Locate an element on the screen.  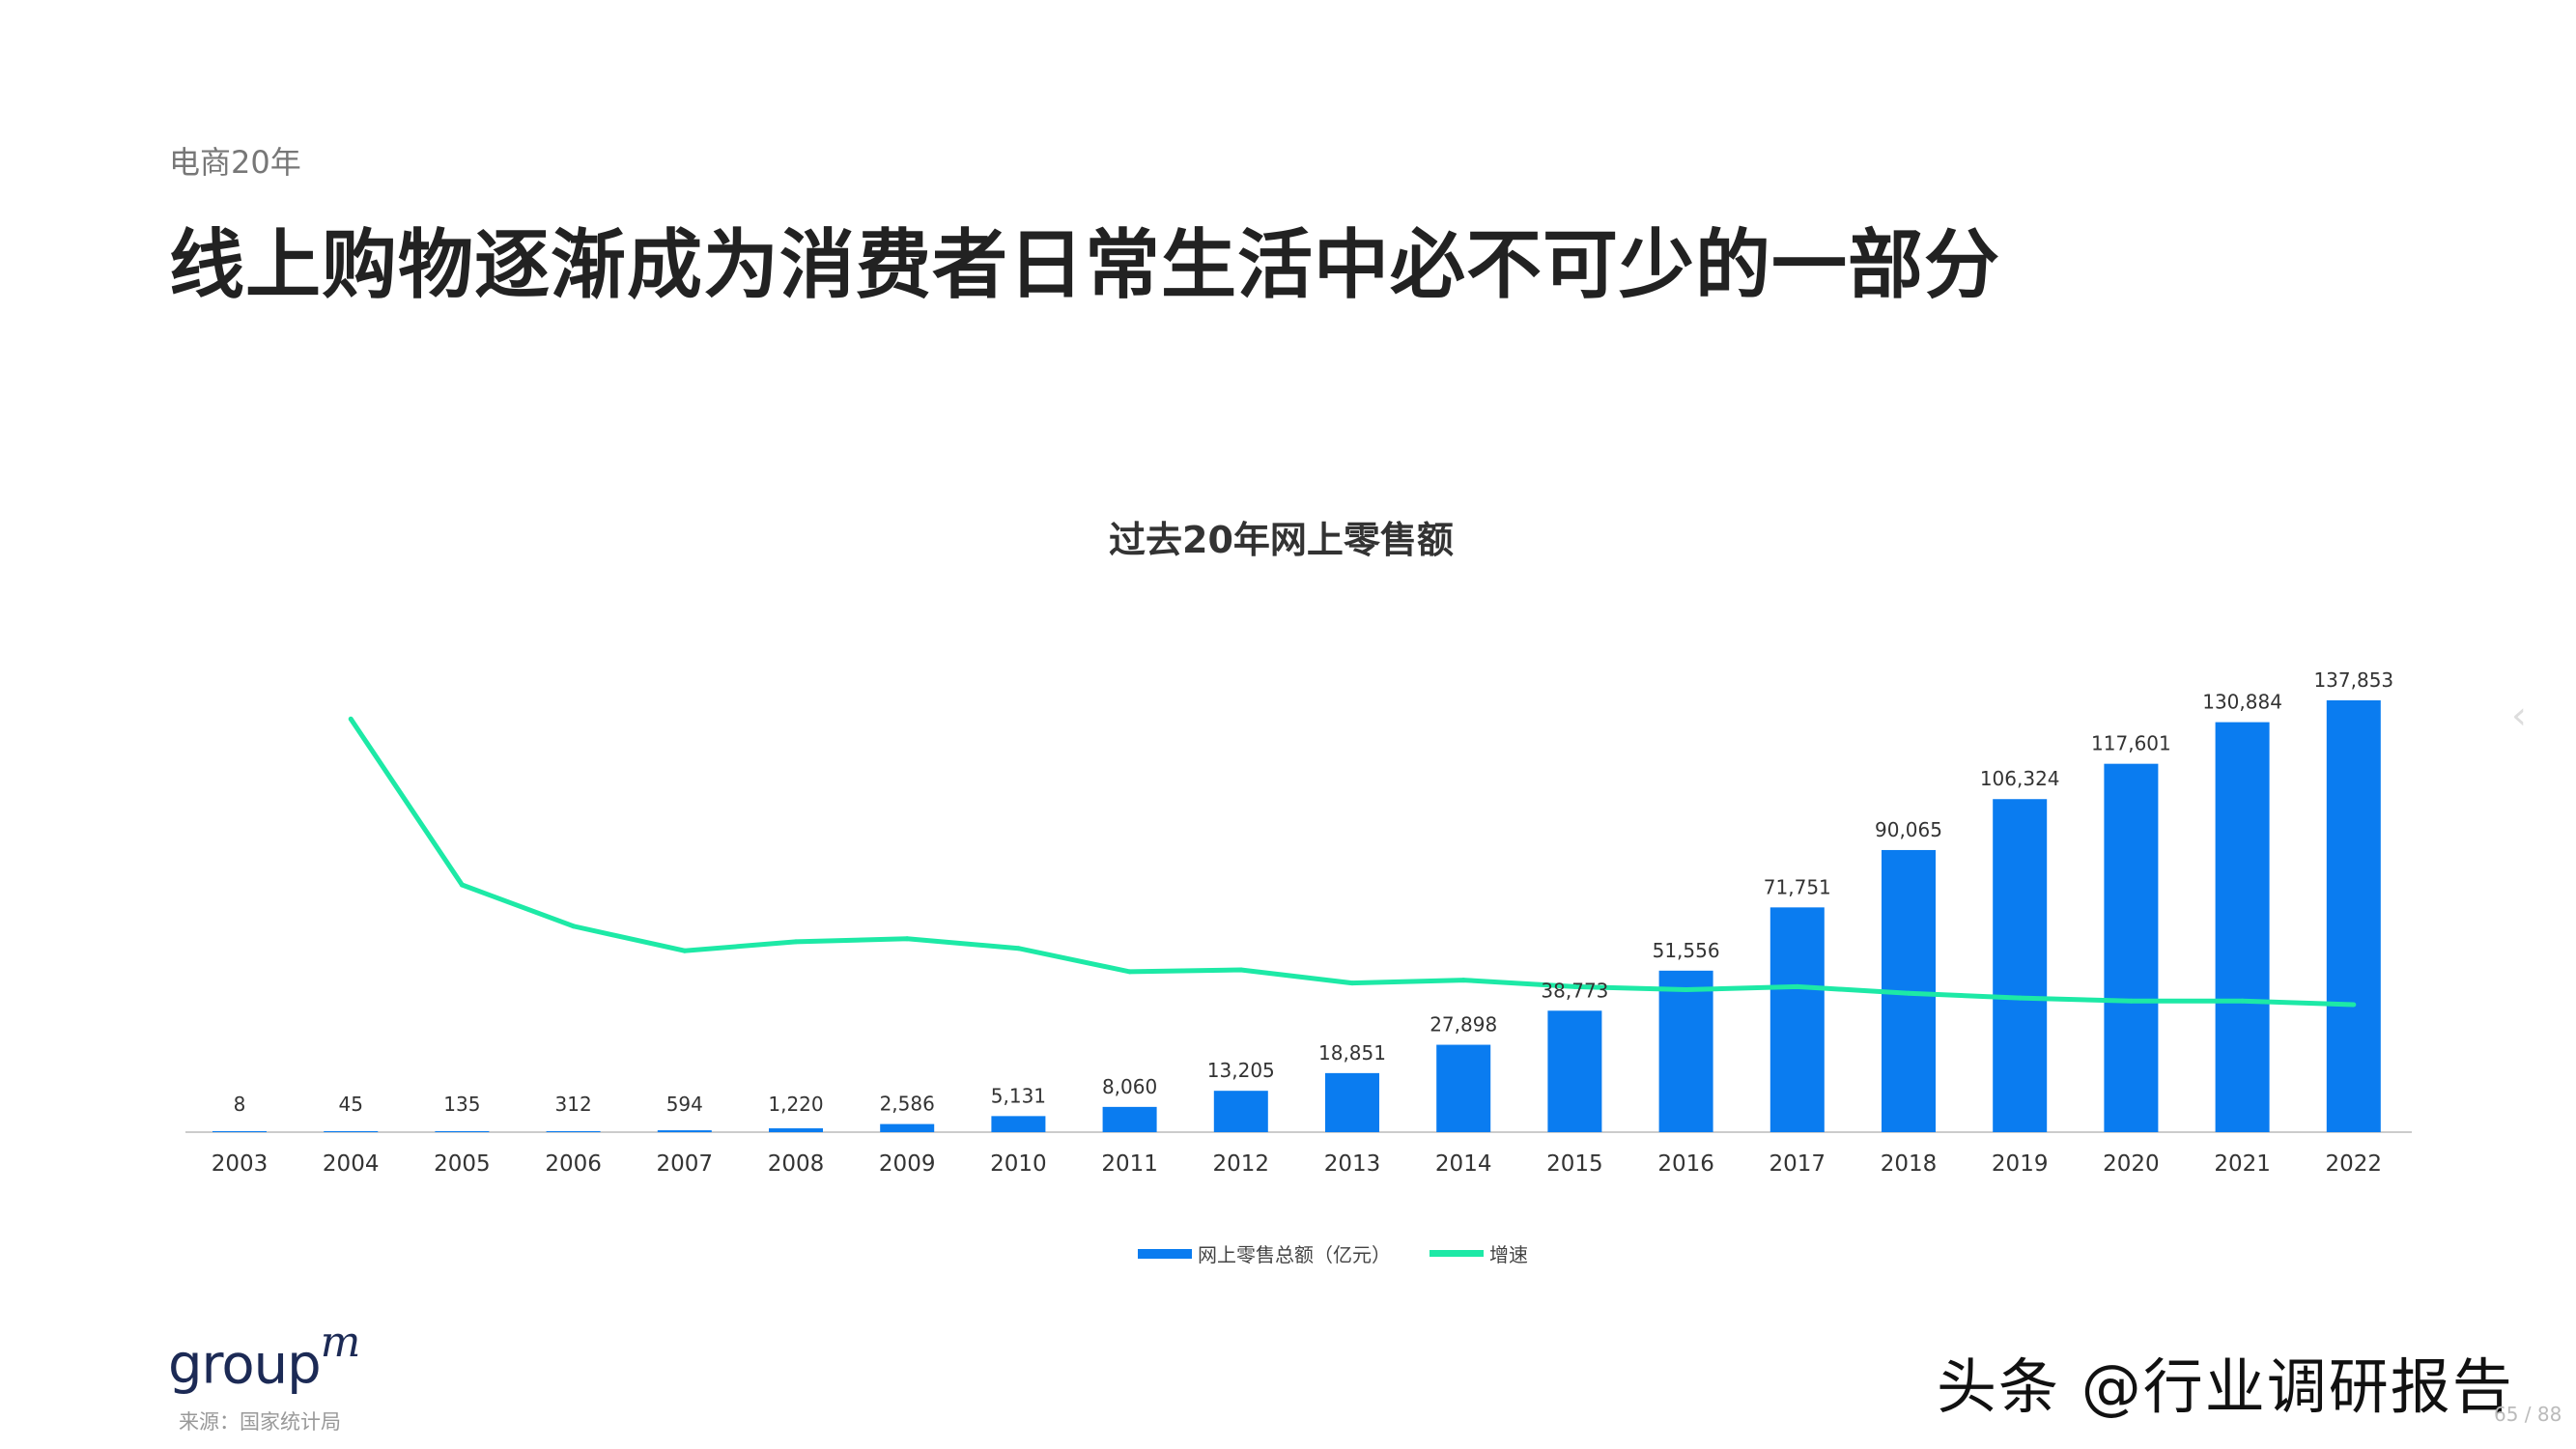
growth-point-2009 is located at coordinates (907, 939).